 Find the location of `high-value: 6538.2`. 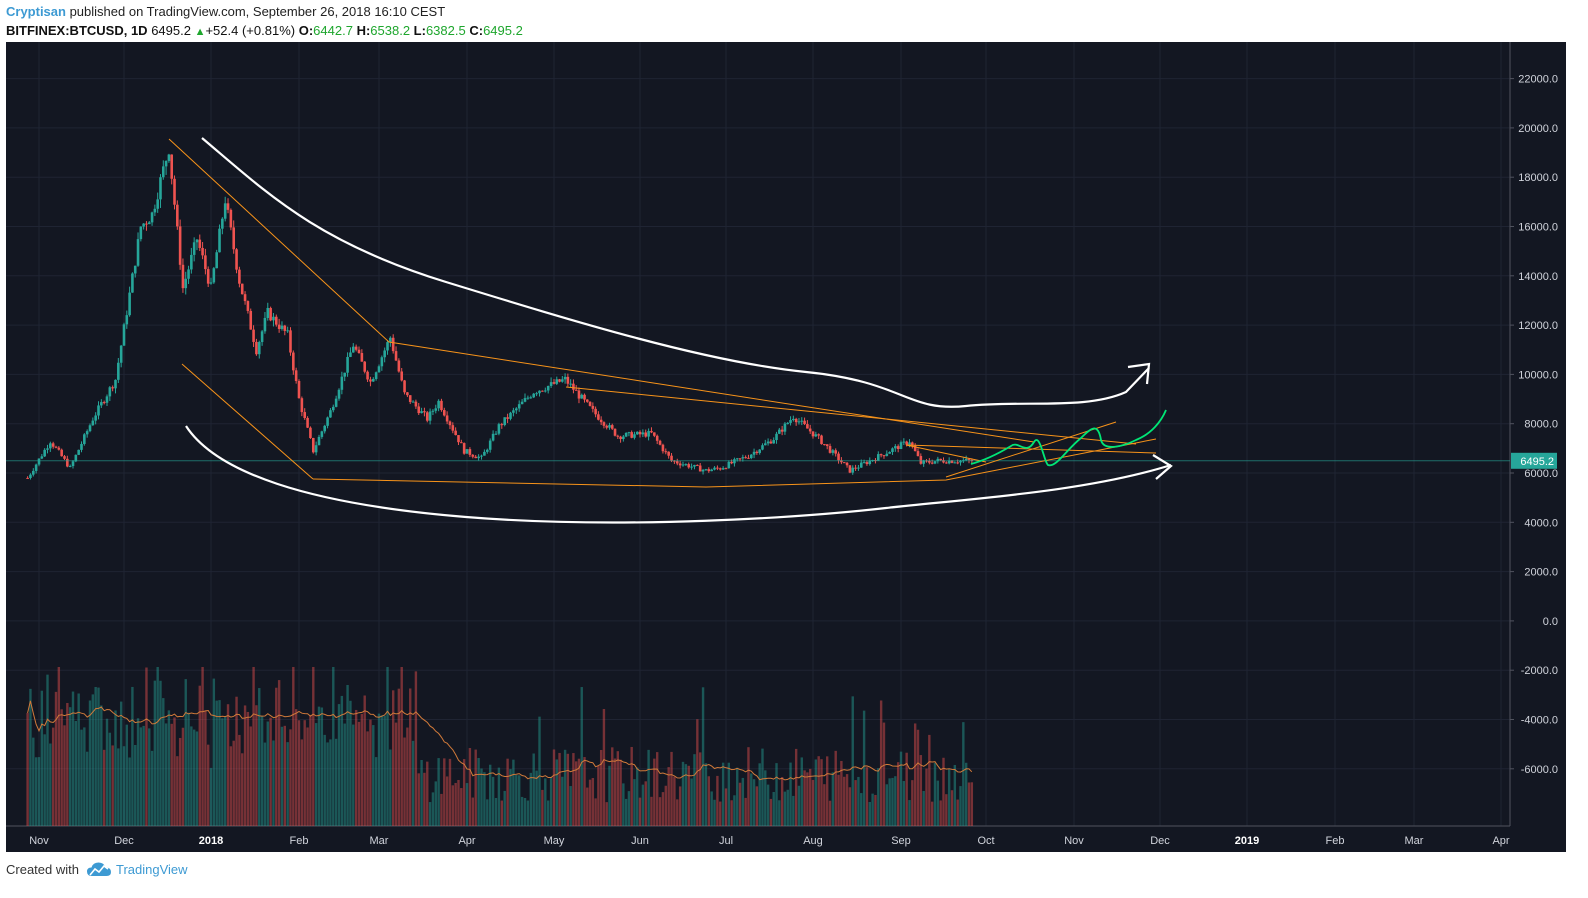

high-value: 6538.2 is located at coordinates (390, 30).